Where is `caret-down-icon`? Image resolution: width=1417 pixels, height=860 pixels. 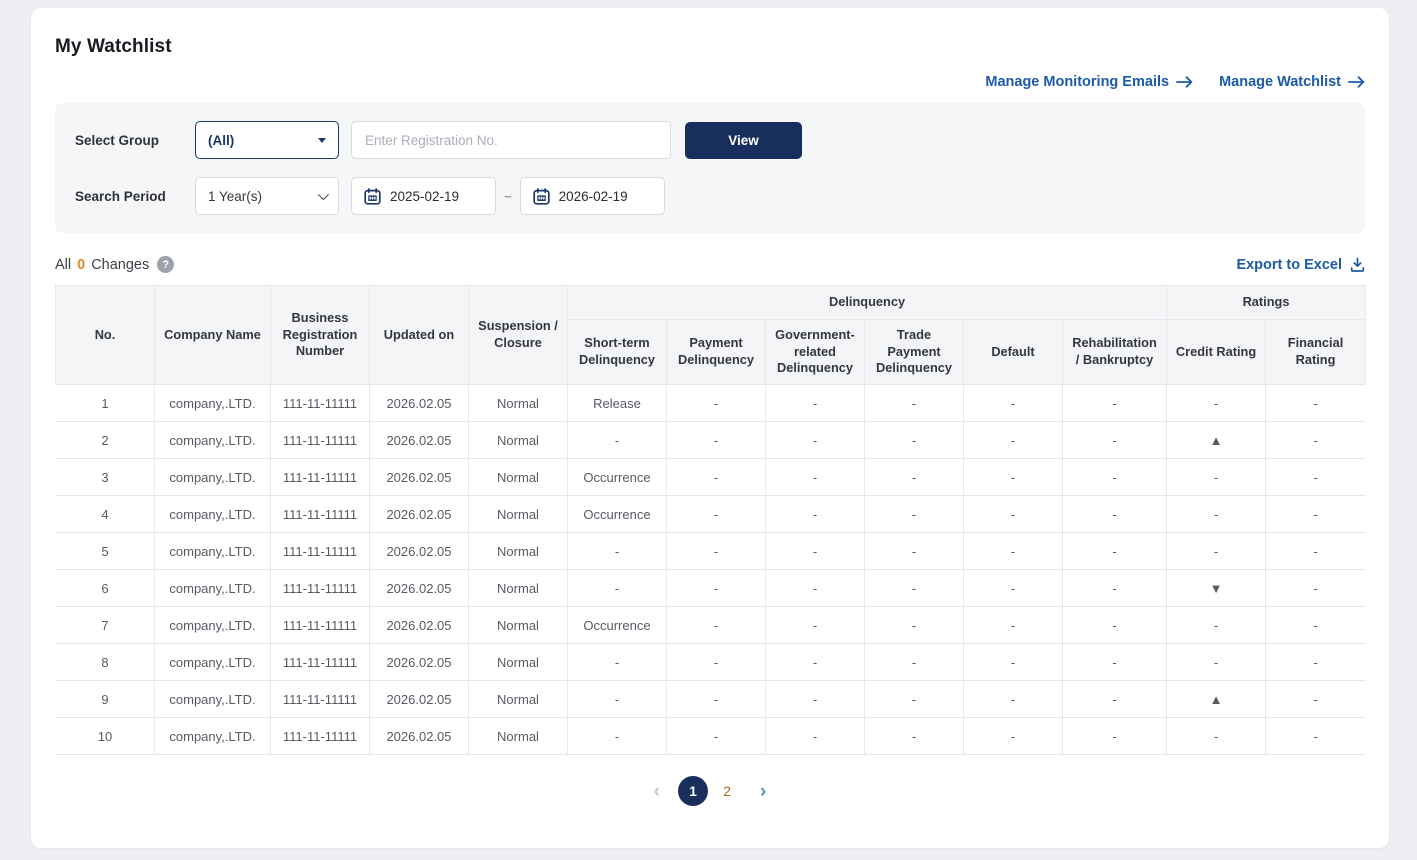 caret-down-icon is located at coordinates (322, 140).